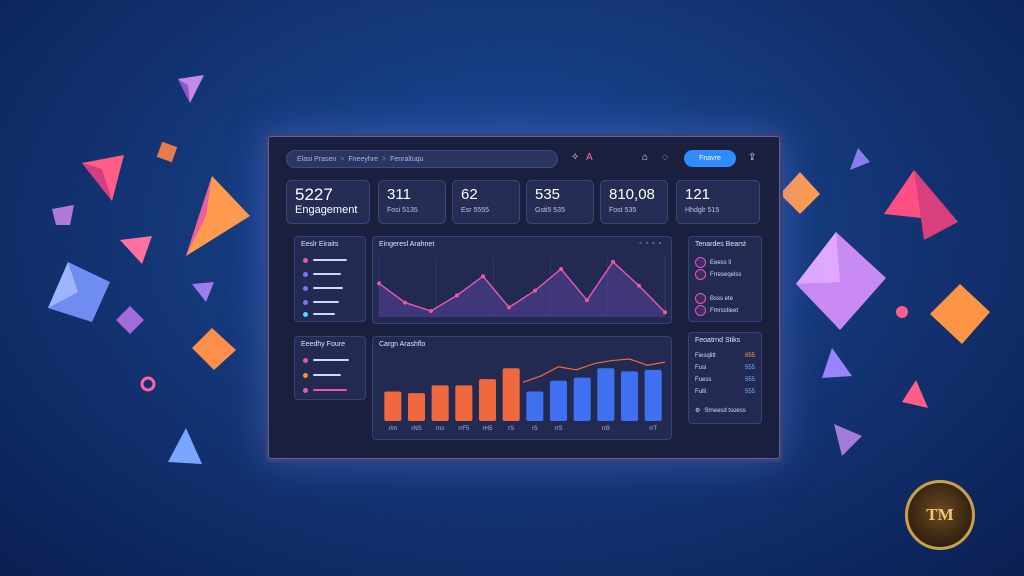  What do you see at coordinates (392, 429) in the screenshot?
I see `x-tick-label: r/m` at bounding box center [392, 429].